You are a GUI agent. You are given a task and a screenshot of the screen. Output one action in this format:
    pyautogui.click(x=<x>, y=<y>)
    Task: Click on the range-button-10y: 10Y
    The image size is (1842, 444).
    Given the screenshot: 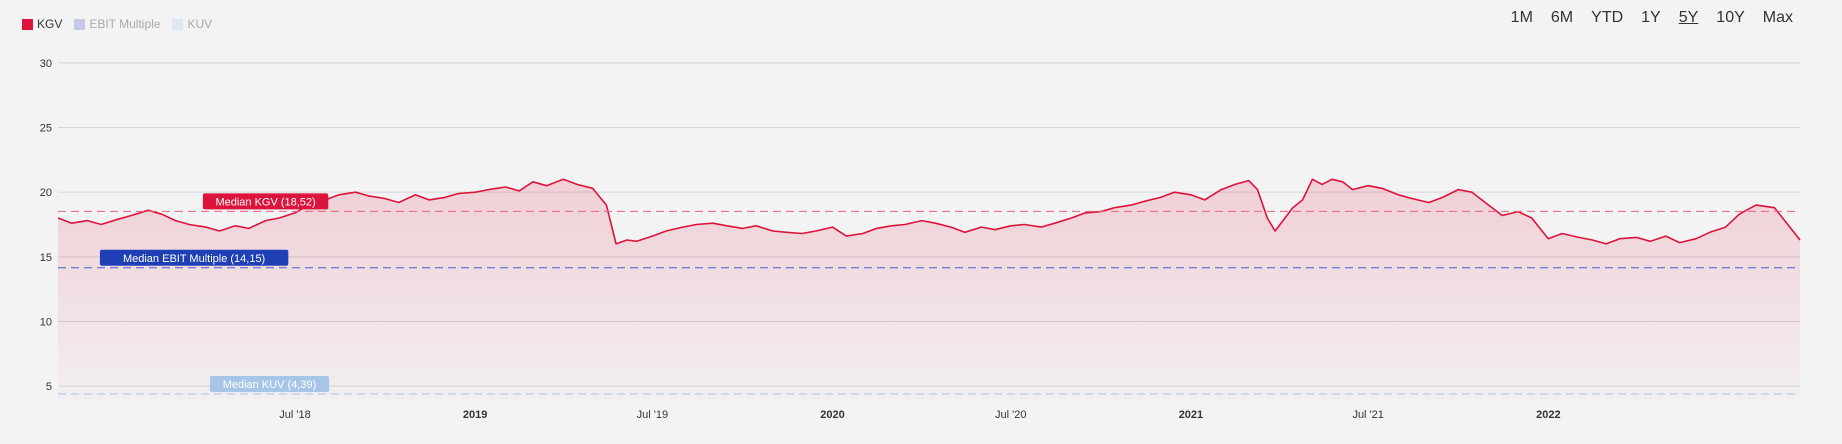 What is the action you would take?
    pyautogui.click(x=1730, y=17)
    